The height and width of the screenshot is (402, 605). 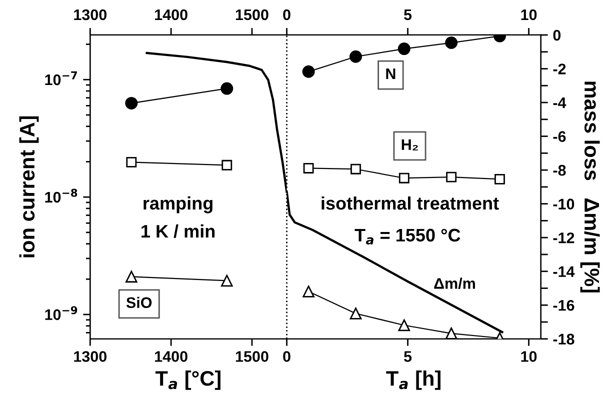 What do you see at coordinates (187, 380) in the screenshot?
I see `x-axis-title: T$_{a}$ [°C]` at bounding box center [187, 380].